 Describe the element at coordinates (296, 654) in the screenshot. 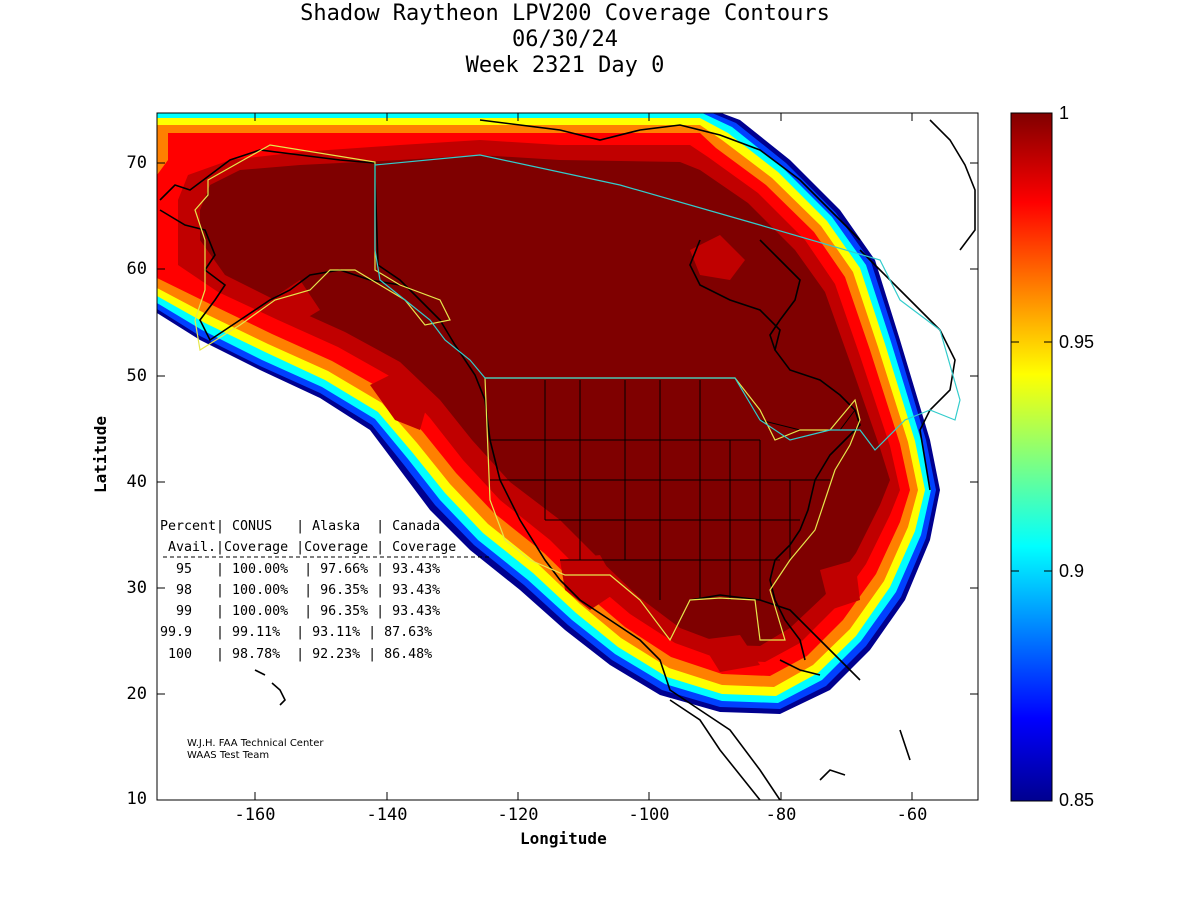

I see `table-row: 100 | 98.78% | 92.23% | 86.48%` at that location.